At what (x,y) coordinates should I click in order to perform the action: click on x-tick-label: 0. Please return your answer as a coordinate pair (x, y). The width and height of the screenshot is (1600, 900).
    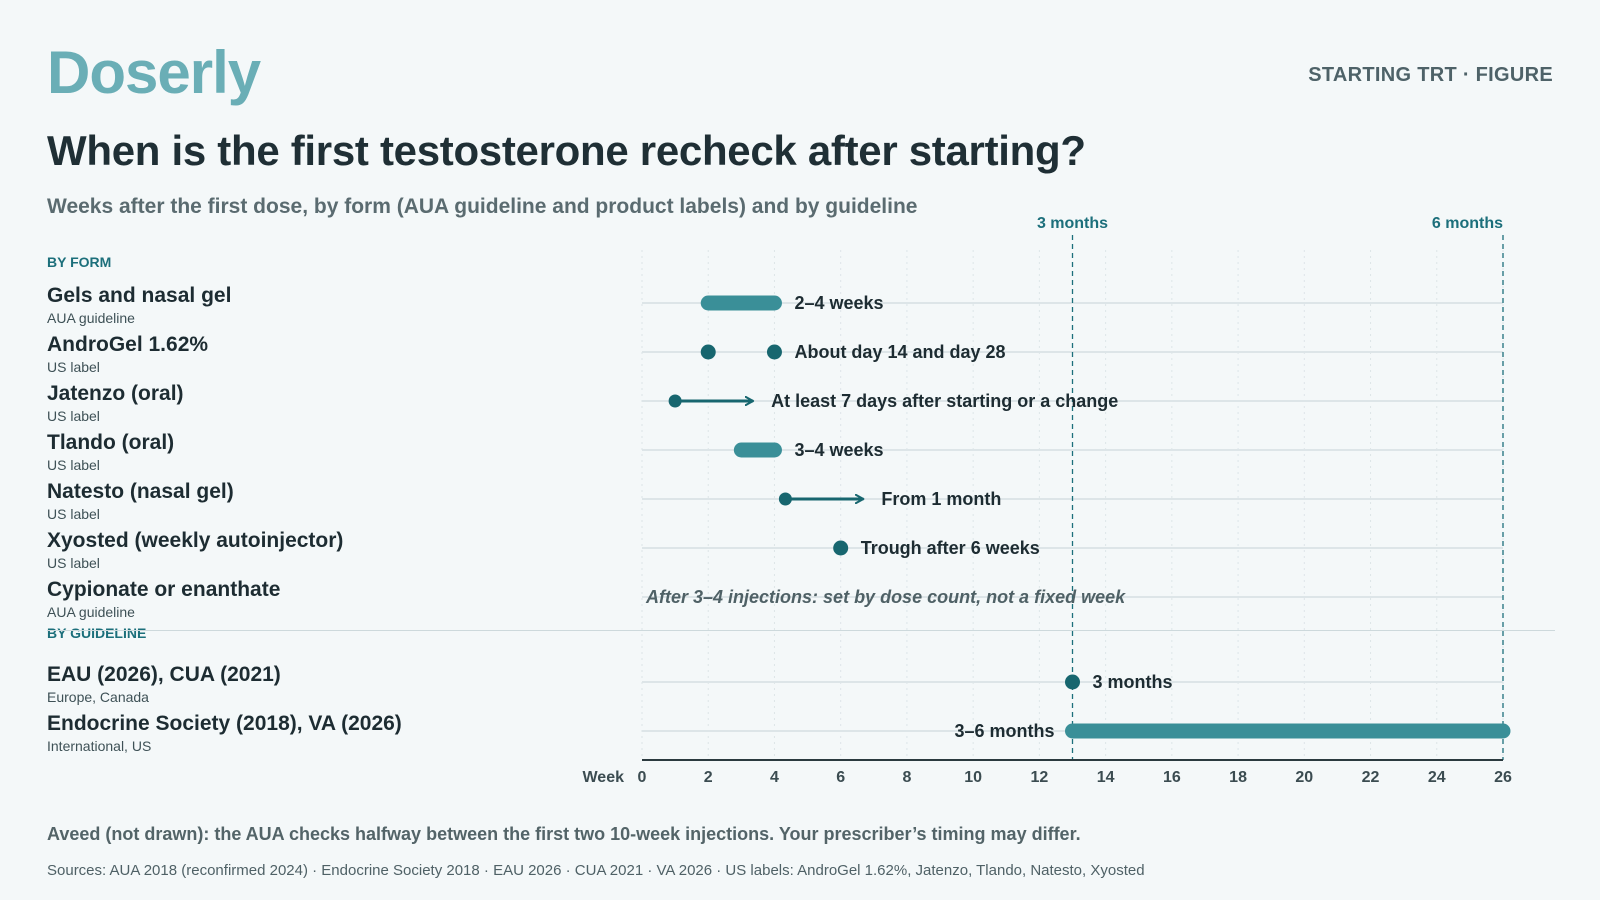
    Looking at the image, I should click on (642, 777).